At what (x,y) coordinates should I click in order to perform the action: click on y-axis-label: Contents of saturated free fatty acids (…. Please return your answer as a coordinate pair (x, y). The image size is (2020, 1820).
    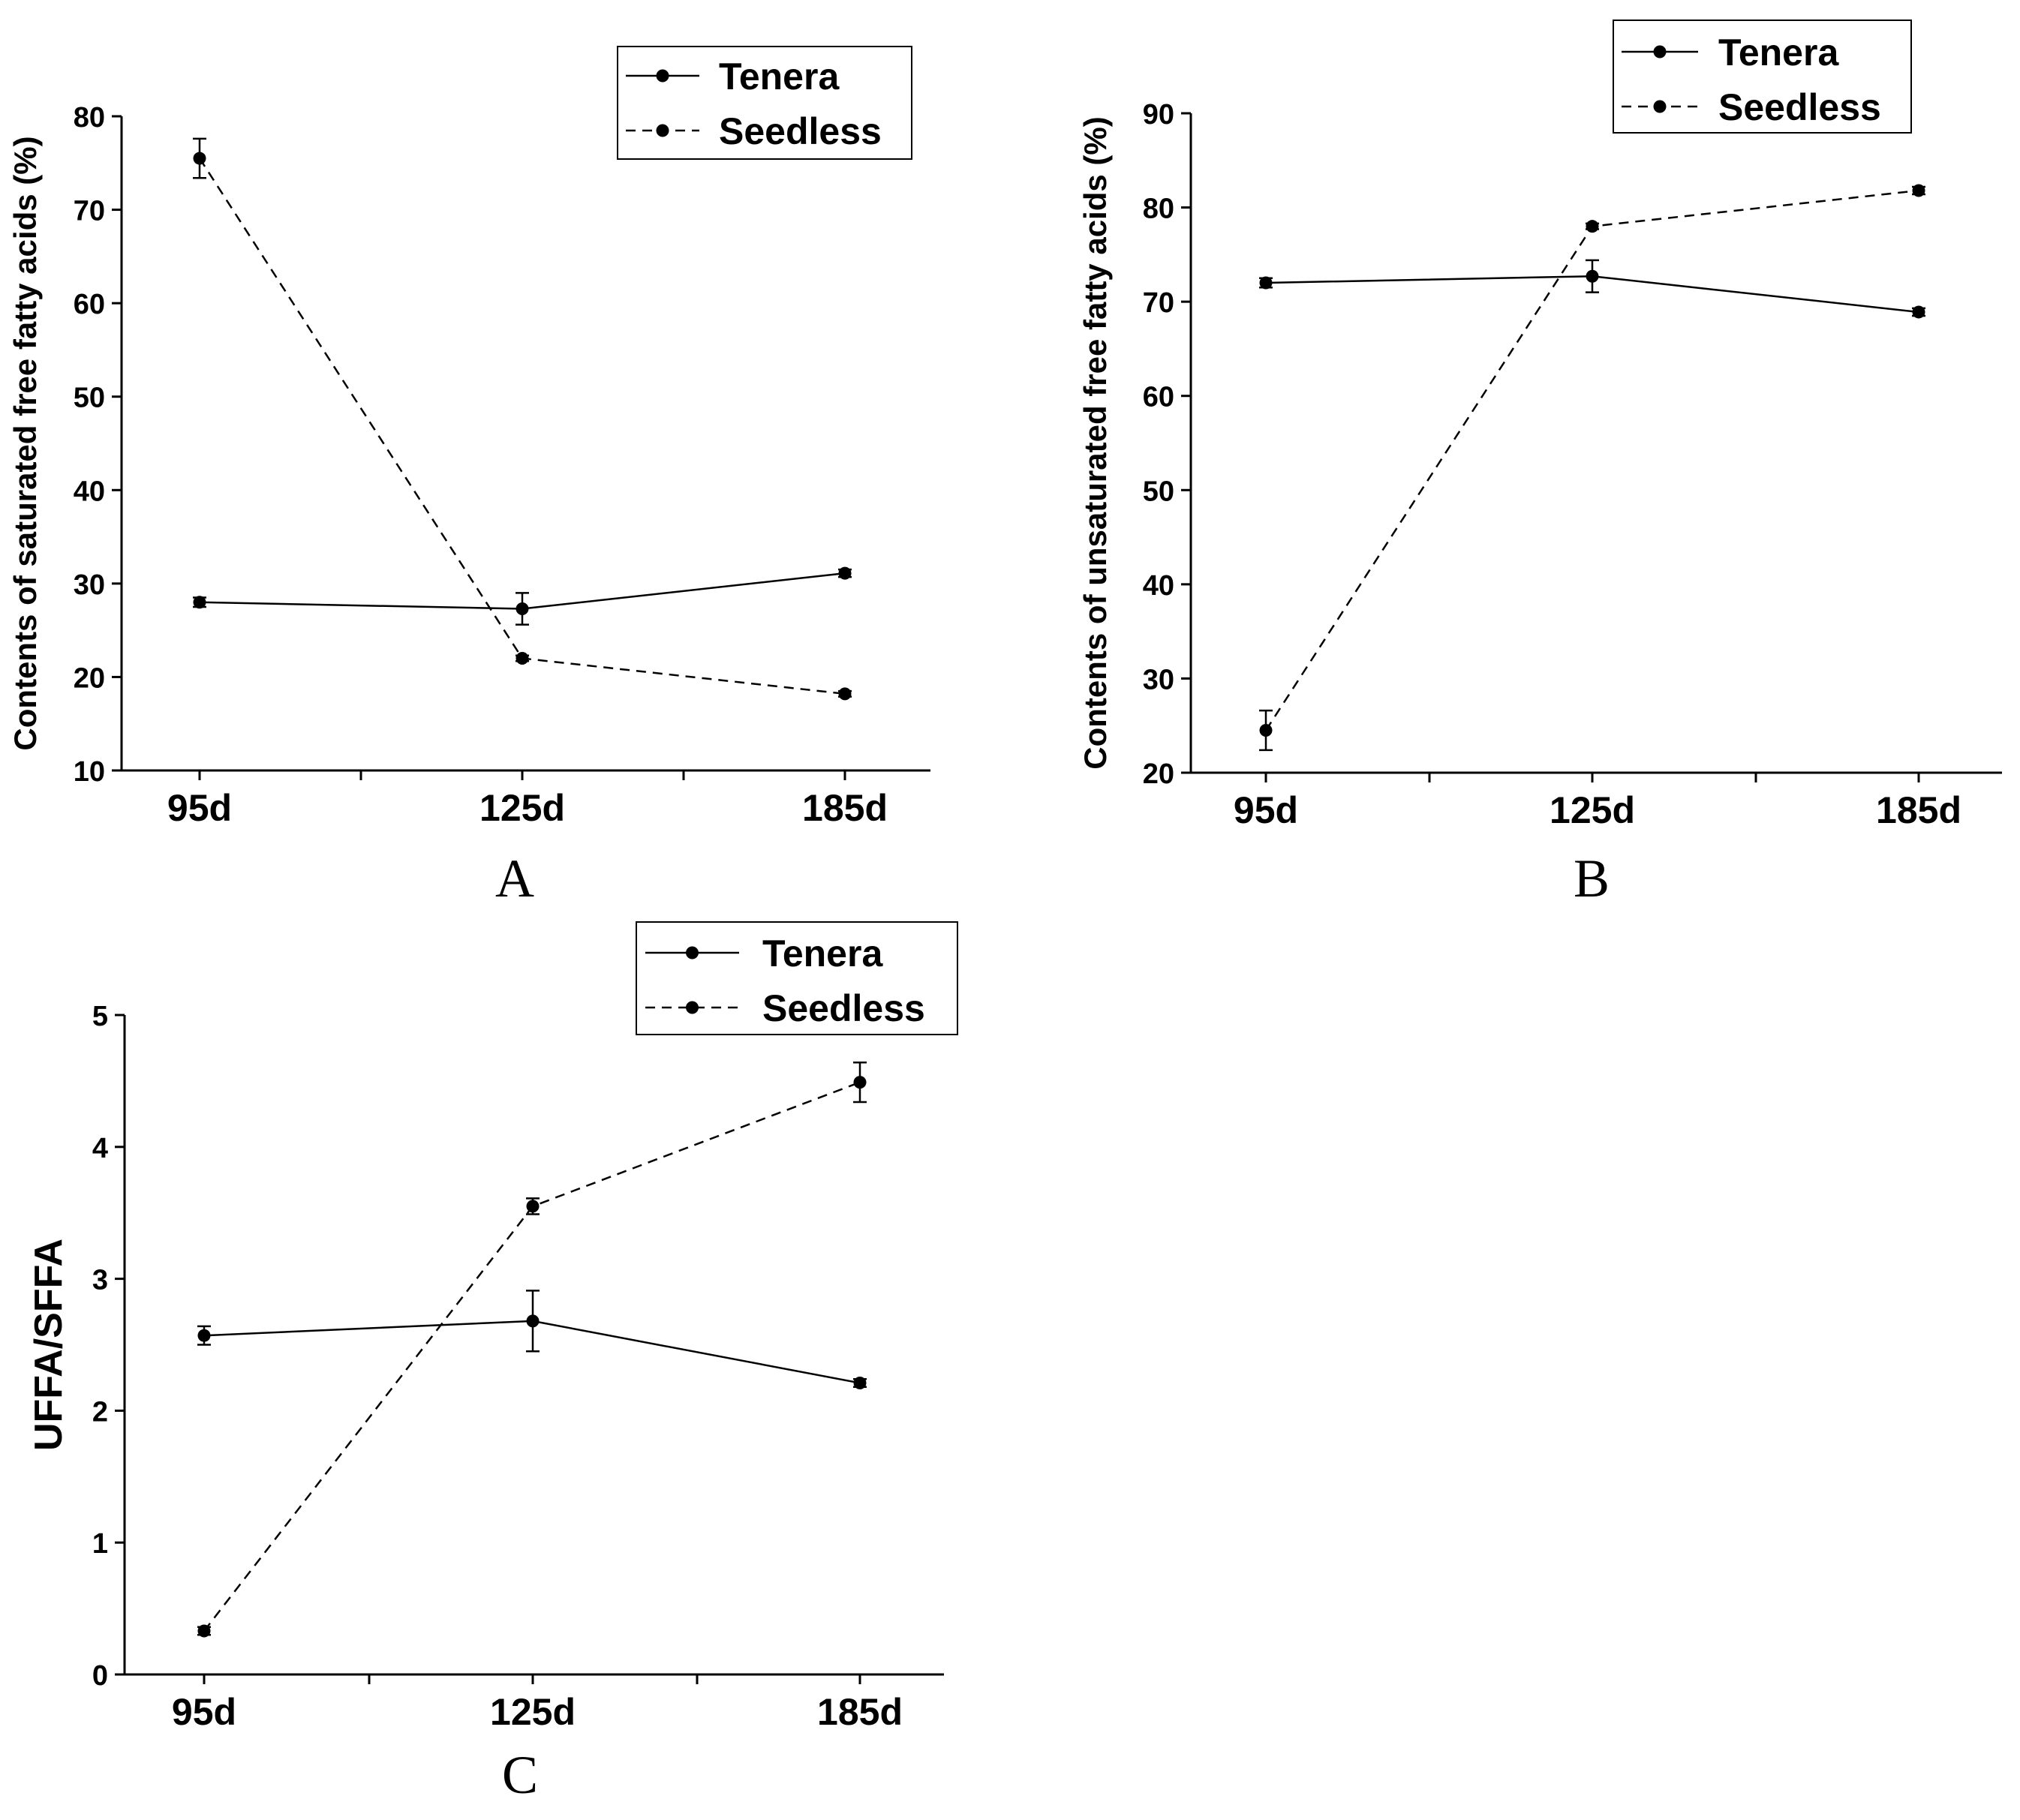
    Looking at the image, I should click on (26, 443).